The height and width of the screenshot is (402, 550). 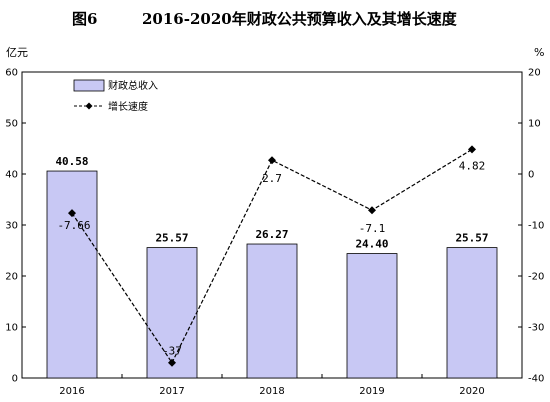 What do you see at coordinates (11, 73) in the screenshot?
I see `left-axis-tick-label: 60` at bounding box center [11, 73].